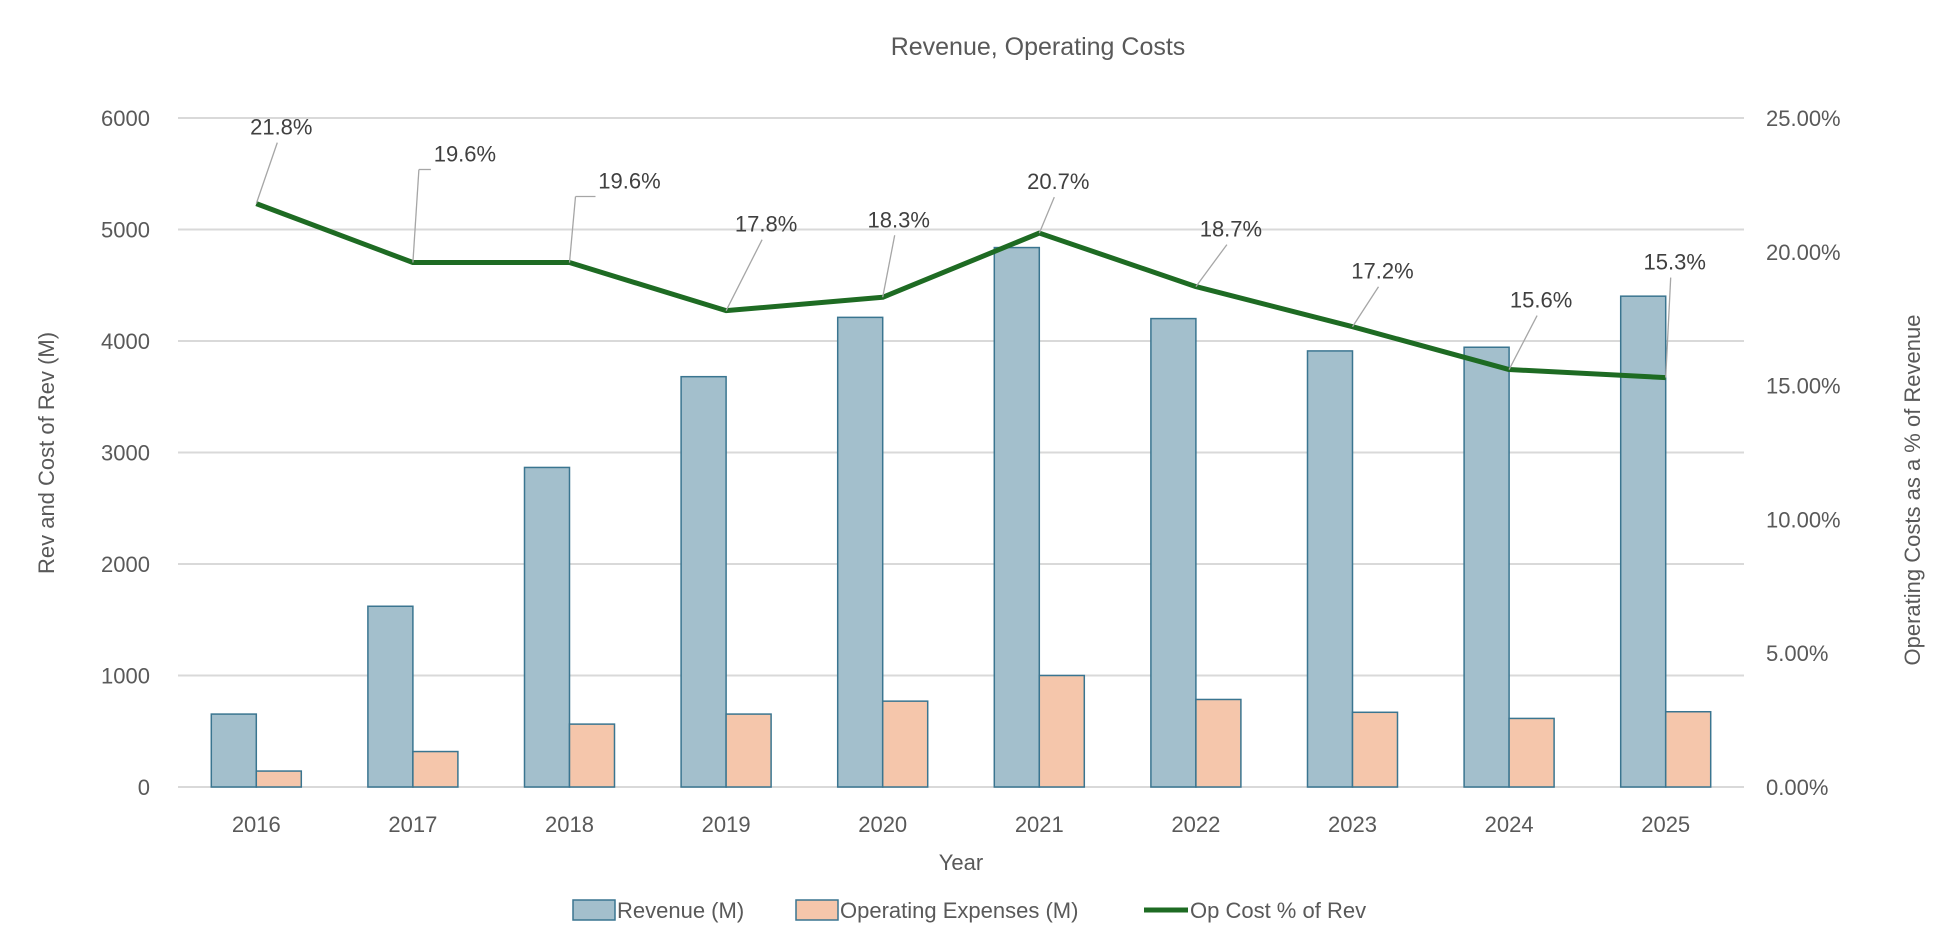  I want to click on legend-swatch-revenue, so click(594, 910).